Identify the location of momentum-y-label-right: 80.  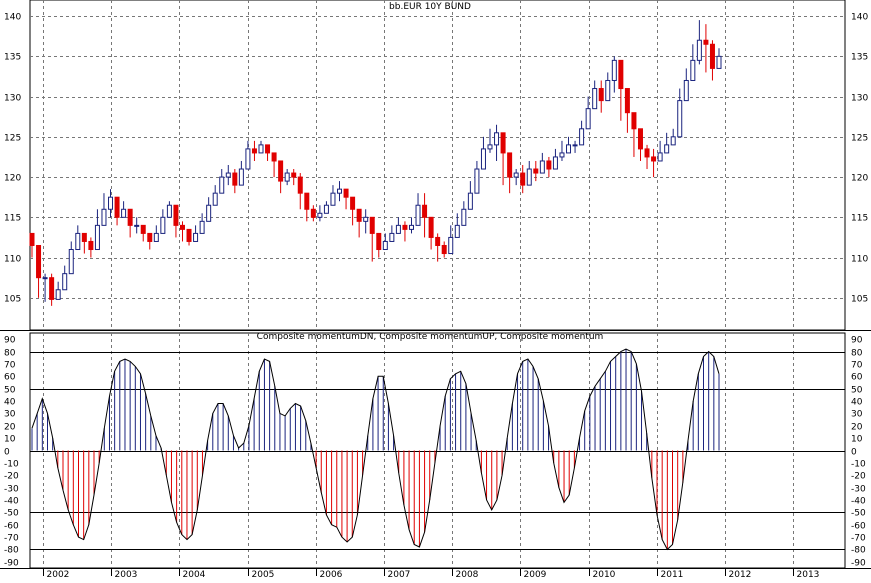
(857, 354).